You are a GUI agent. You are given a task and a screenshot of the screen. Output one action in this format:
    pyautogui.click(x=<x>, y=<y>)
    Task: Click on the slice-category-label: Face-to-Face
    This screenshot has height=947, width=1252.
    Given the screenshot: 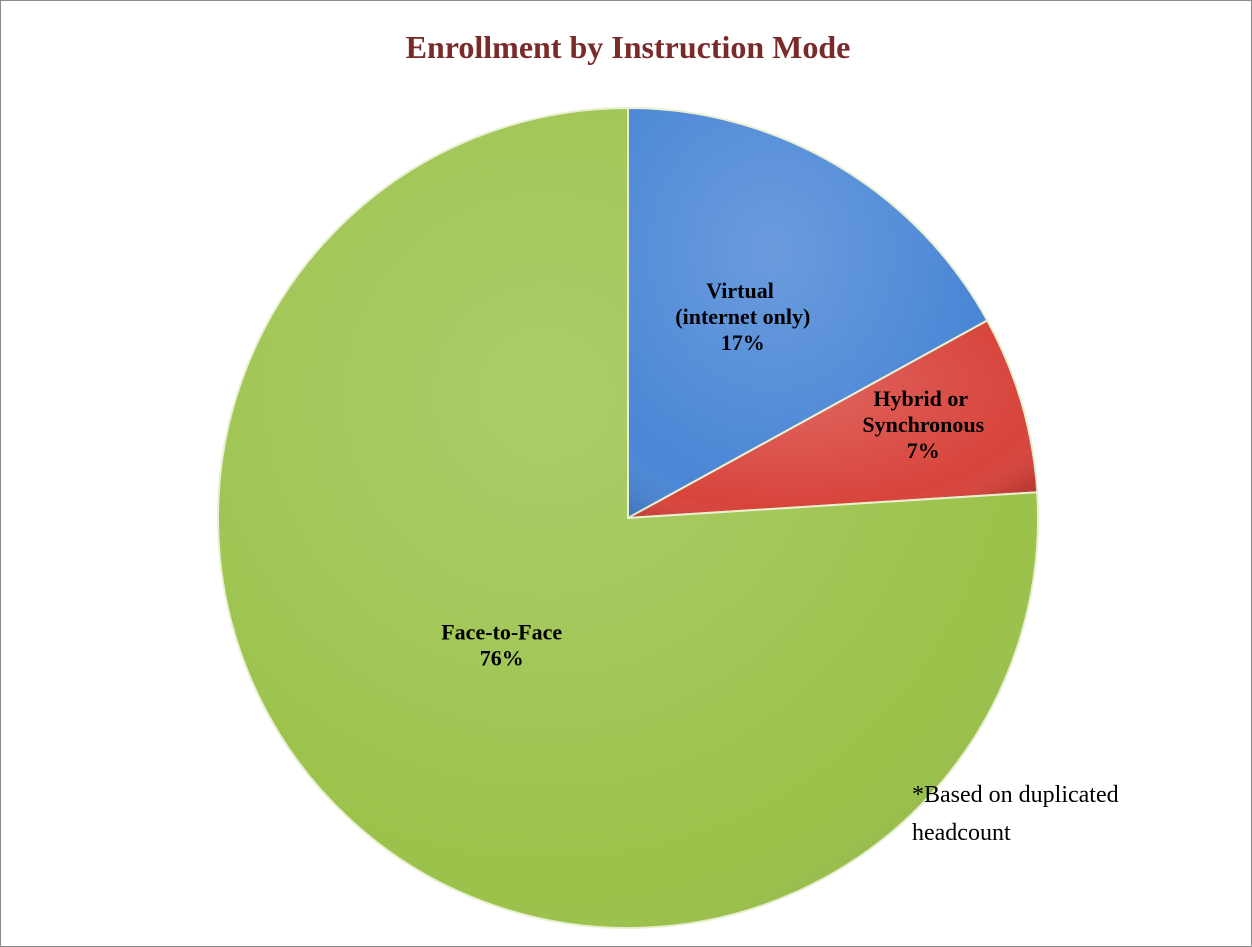 What is the action you would take?
    pyautogui.click(x=501, y=631)
    